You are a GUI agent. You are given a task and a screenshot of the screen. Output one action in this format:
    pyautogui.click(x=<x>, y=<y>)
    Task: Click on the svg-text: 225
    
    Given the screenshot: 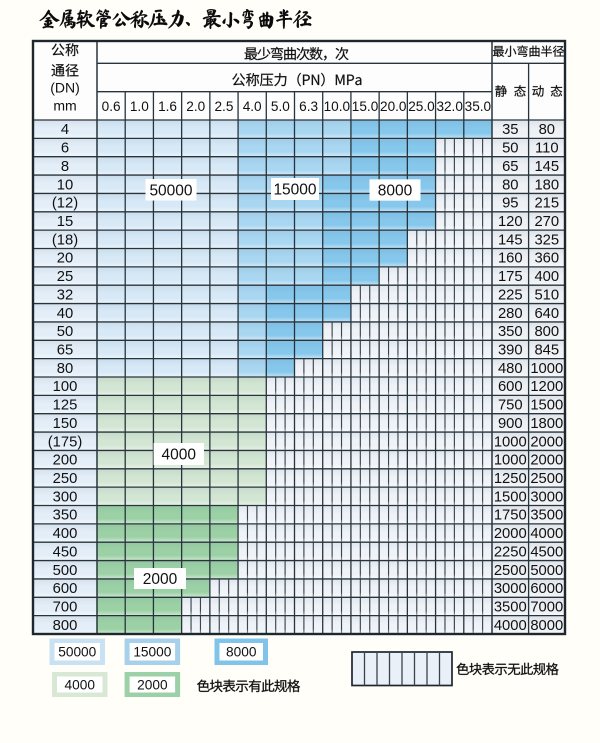 What is the action you would take?
    pyautogui.click(x=510, y=295)
    